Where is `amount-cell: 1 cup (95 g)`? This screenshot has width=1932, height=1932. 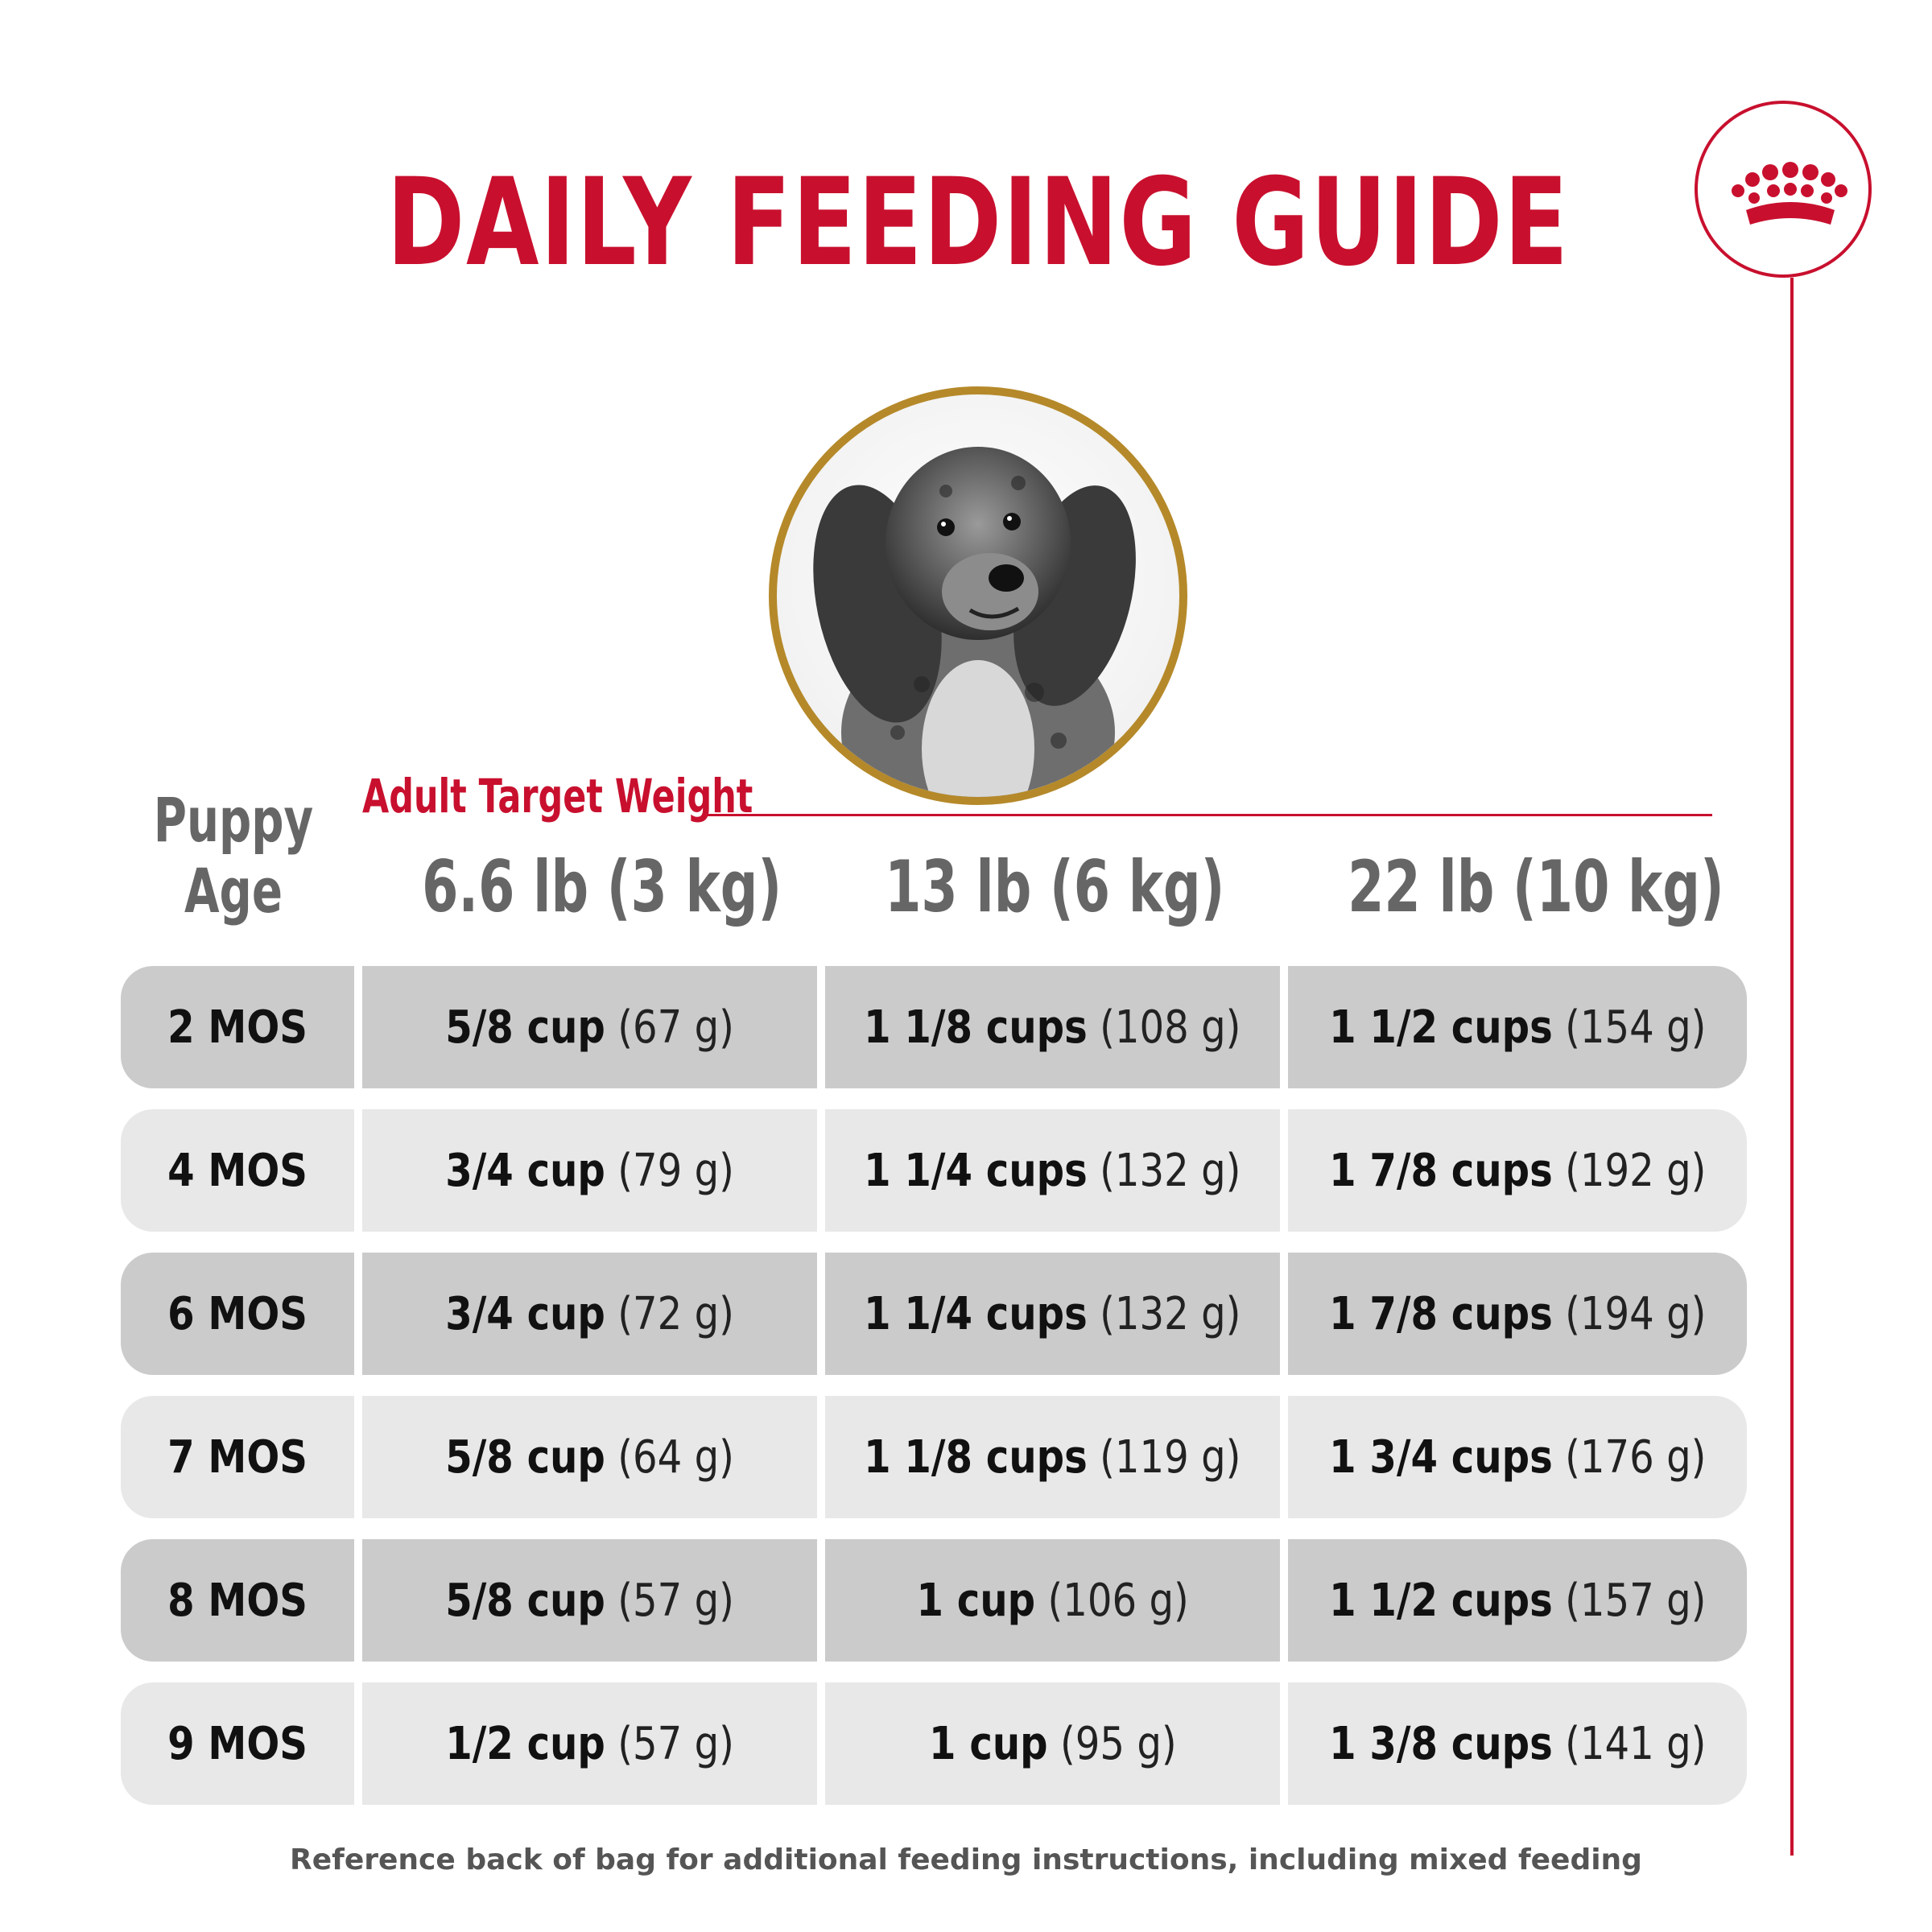
amount-cell: 1 cup (95 g) is located at coordinates (1052, 1743).